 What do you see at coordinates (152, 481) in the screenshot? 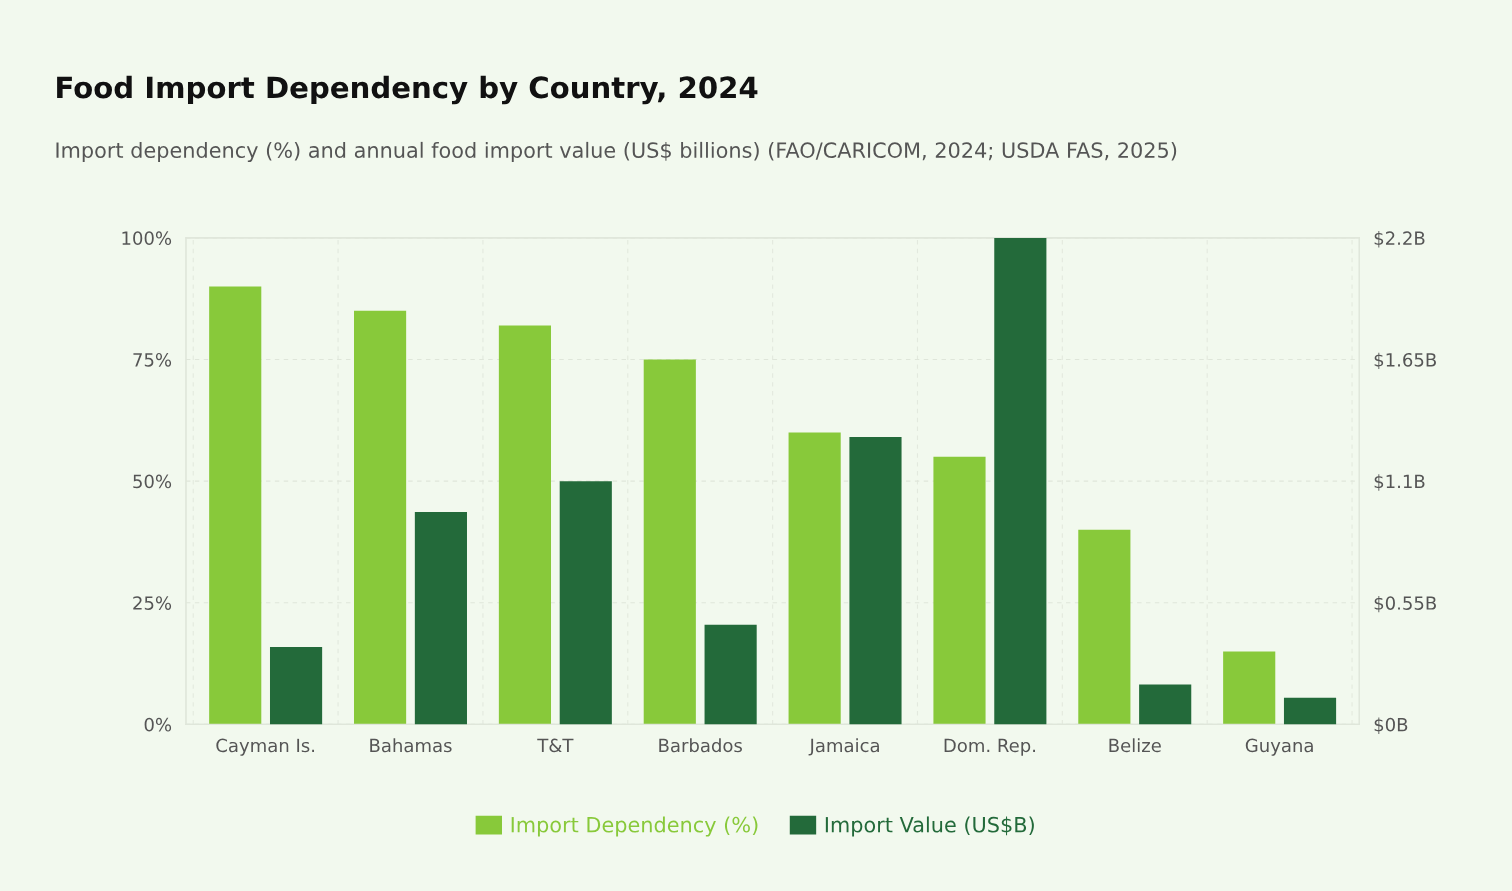
I see `y-tick-label: 50%` at bounding box center [152, 481].